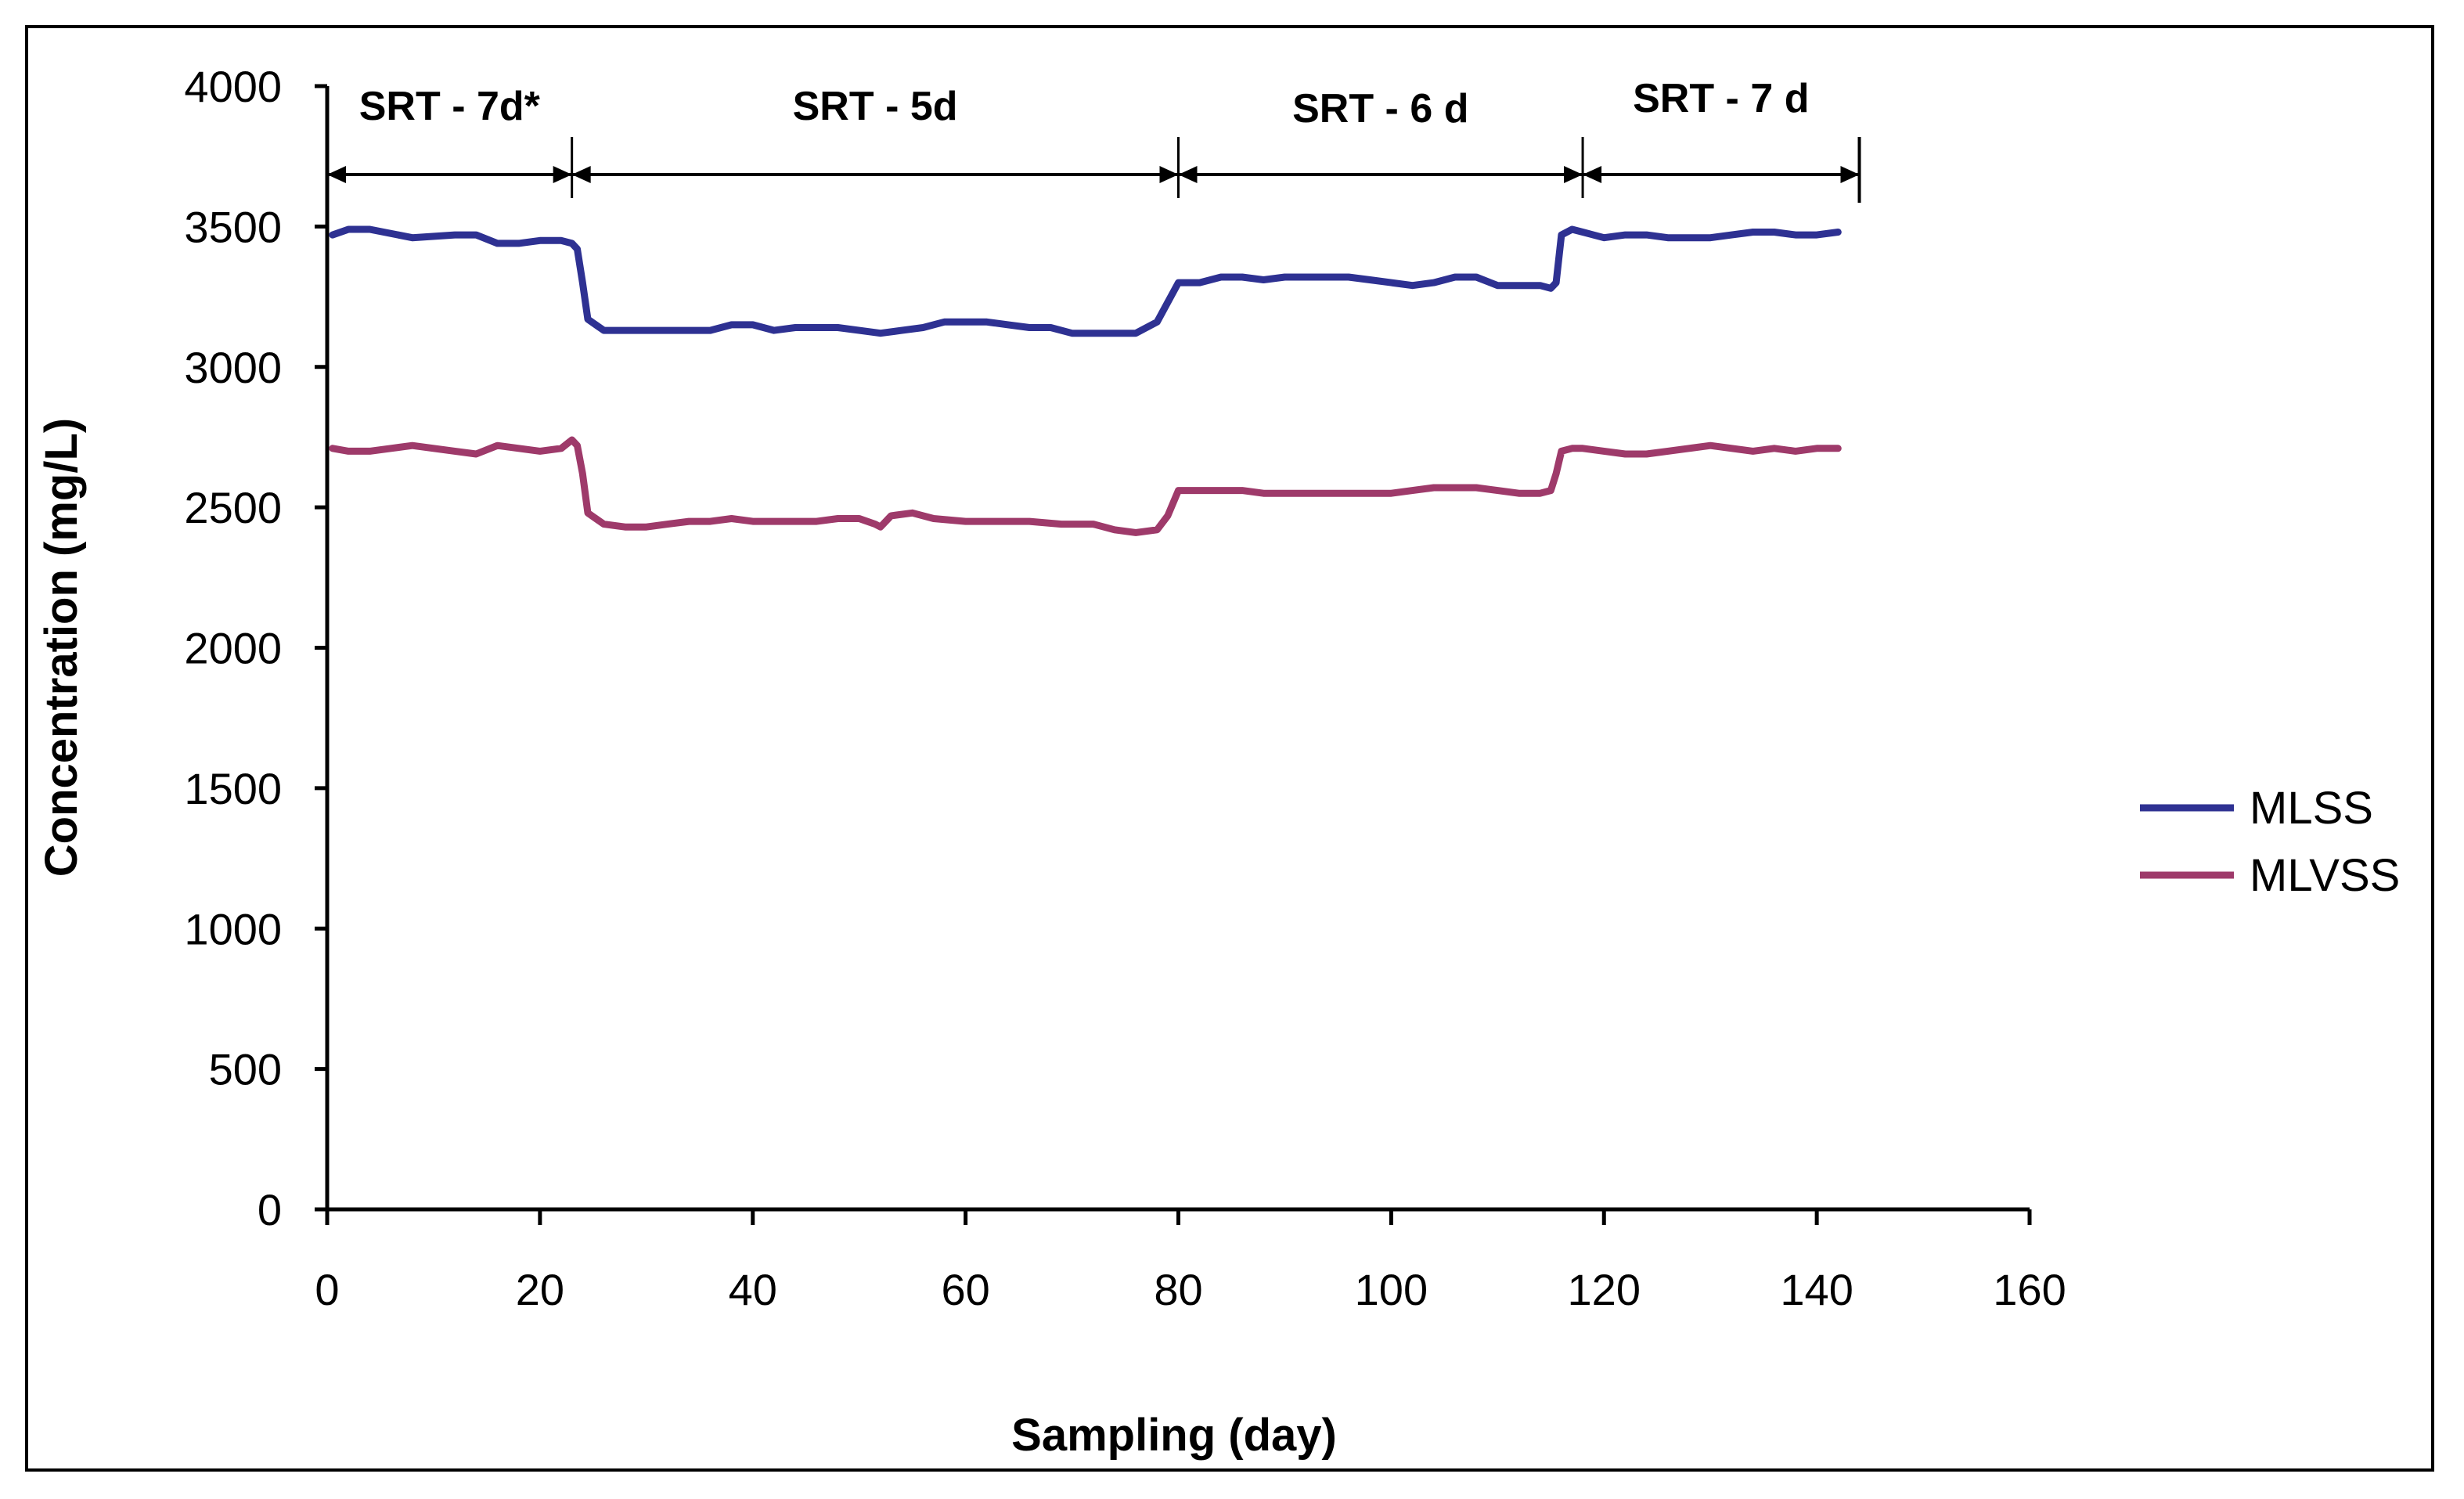 This screenshot has height=1499, width=2464. What do you see at coordinates (1085, 380) in the screenshot?
I see `series-lines` at bounding box center [1085, 380].